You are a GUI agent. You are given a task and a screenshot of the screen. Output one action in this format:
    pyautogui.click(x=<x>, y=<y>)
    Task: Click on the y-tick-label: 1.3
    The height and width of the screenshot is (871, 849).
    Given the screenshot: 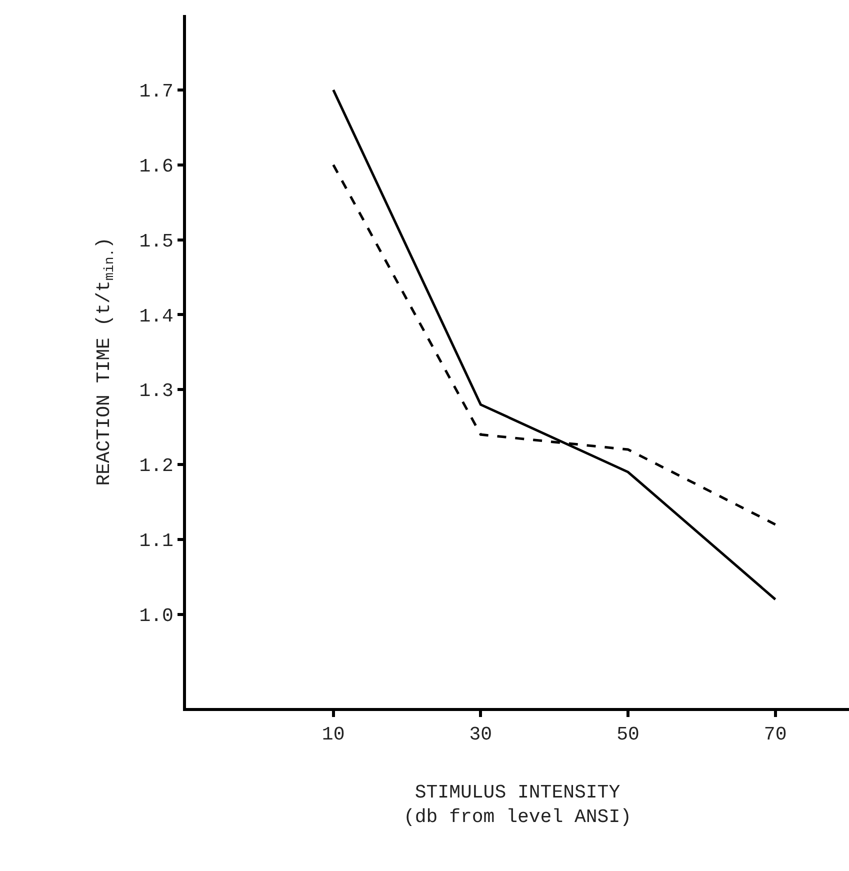 What is the action you would take?
    pyautogui.click(x=156, y=391)
    